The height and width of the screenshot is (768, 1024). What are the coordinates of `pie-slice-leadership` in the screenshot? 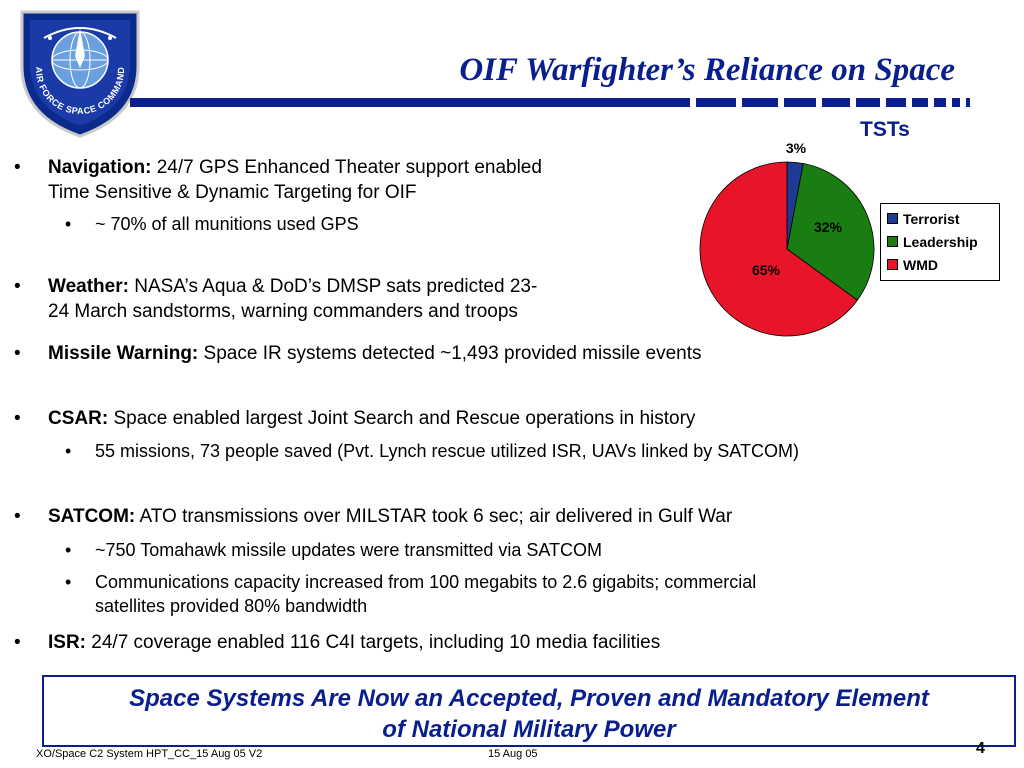 It's located at (830, 232).